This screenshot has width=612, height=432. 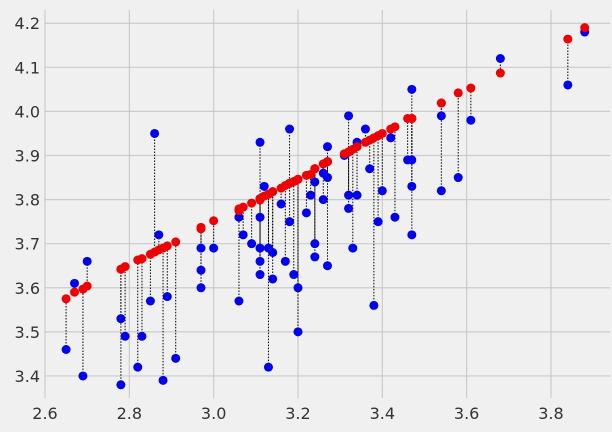 I want to click on x-tick-label: 3.4, so click(x=382, y=413).